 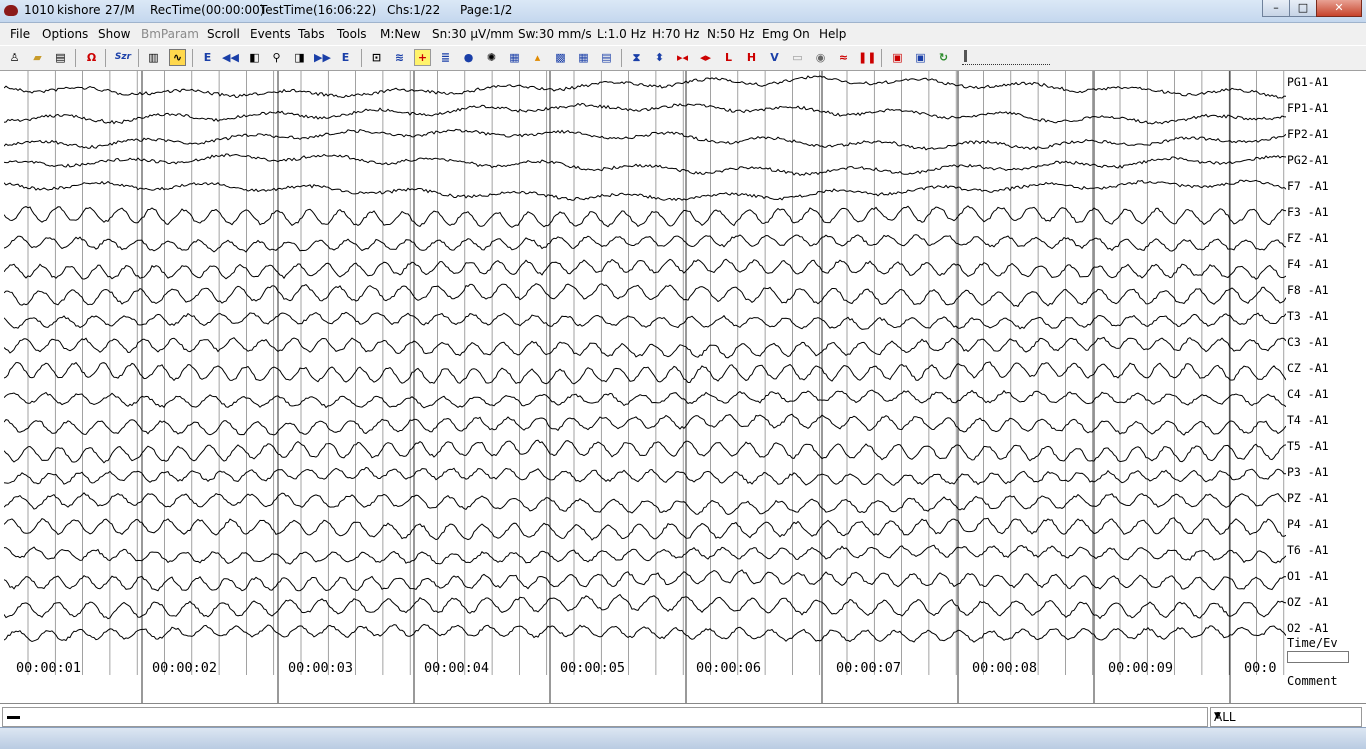 I want to click on grid-wave-icon: ≣, so click(x=445, y=57).